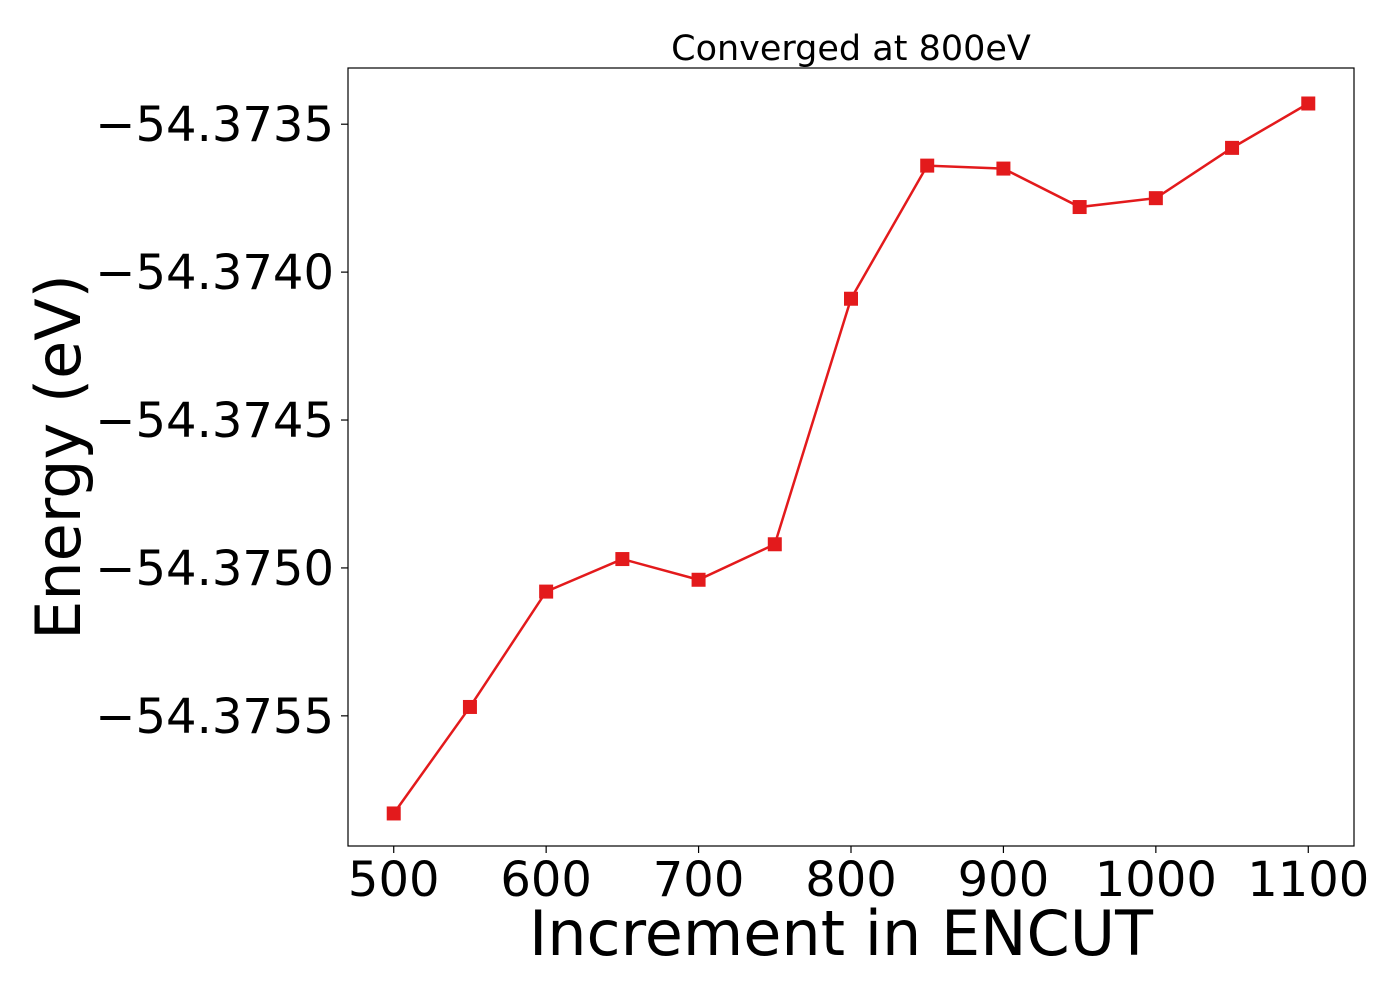 The height and width of the screenshot is (1000, 1400). I want to click on y-tick-label: −54.3745, so click(214, 421).